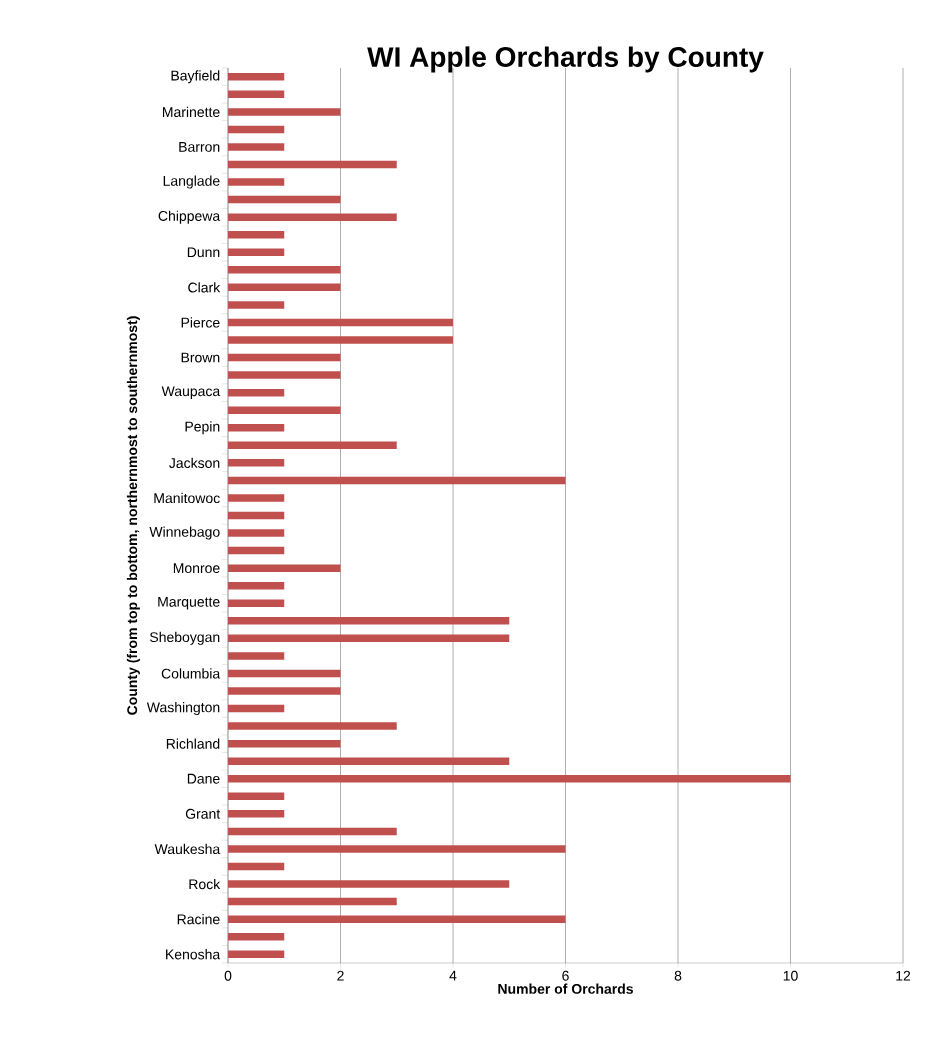  Describe the element at coordinates (203, 778) in the screenshot. I see `y-tick-label: Dane` at that location.